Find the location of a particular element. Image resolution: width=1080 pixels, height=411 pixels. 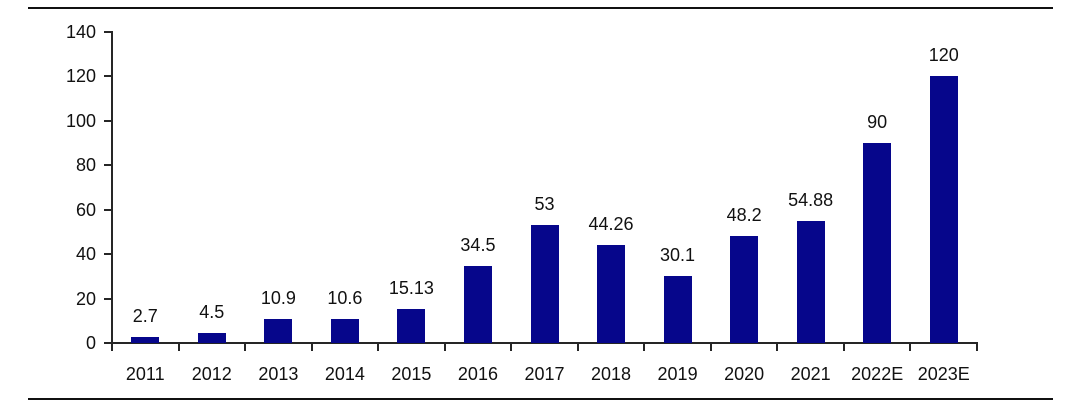

bottom-divider is located at coordinates (540, 399).